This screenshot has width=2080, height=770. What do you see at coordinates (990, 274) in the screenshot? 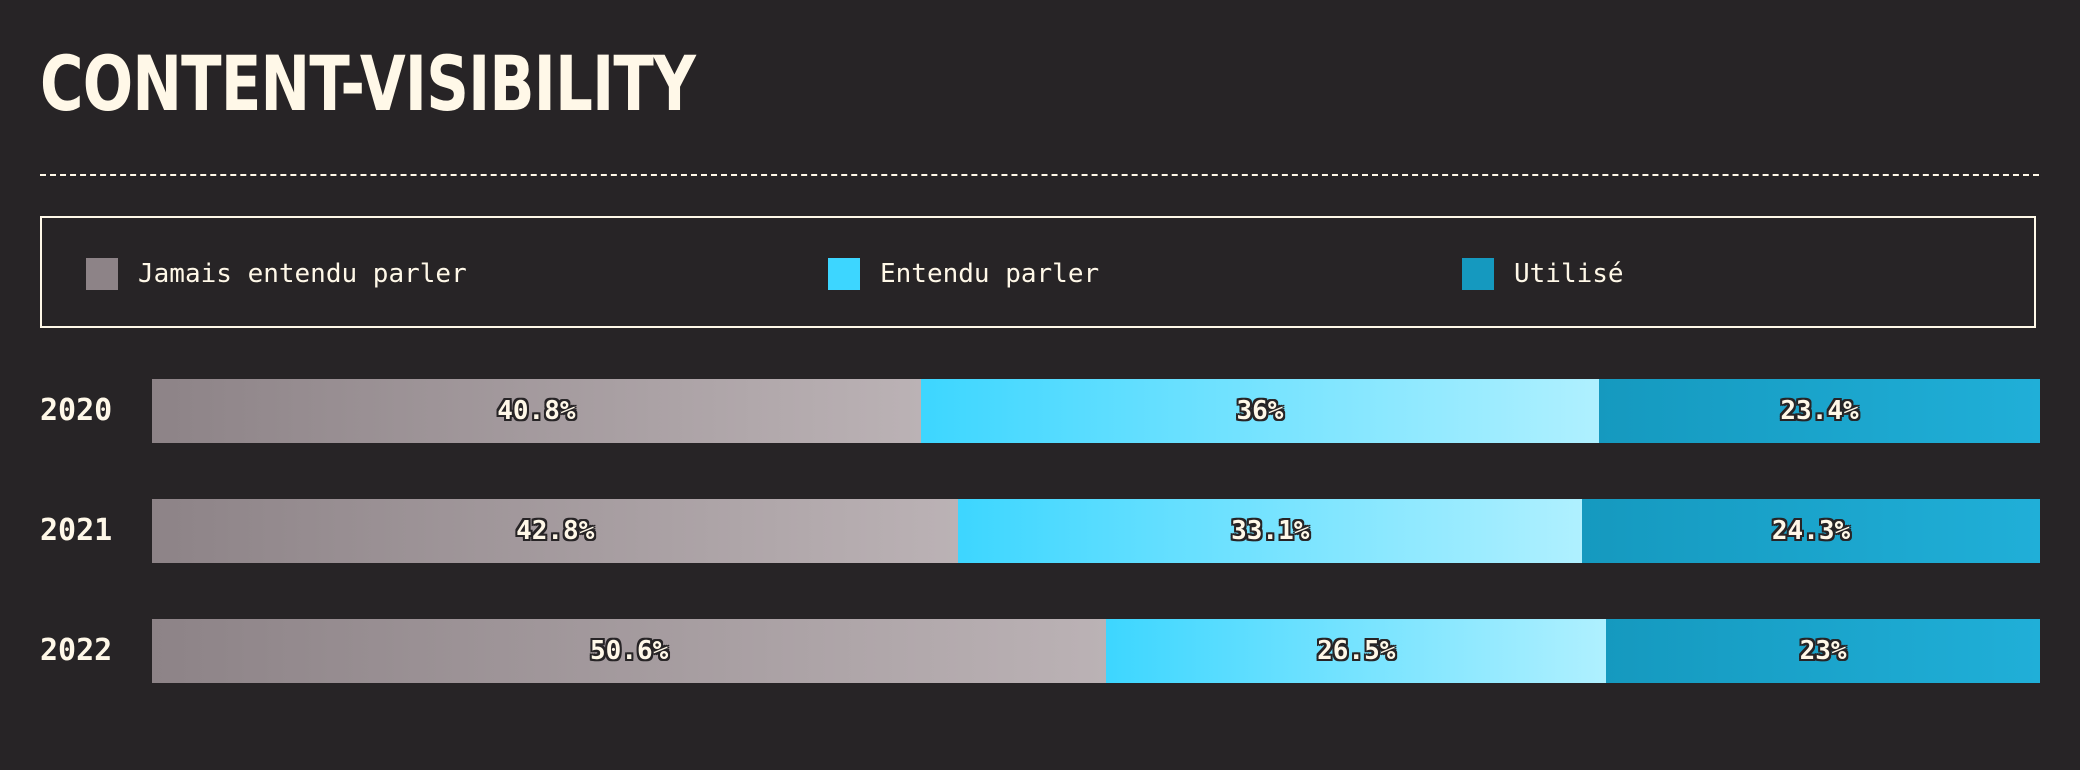
I see `legend-label-heard: Entendu parler` at bounding box center [990, 274].